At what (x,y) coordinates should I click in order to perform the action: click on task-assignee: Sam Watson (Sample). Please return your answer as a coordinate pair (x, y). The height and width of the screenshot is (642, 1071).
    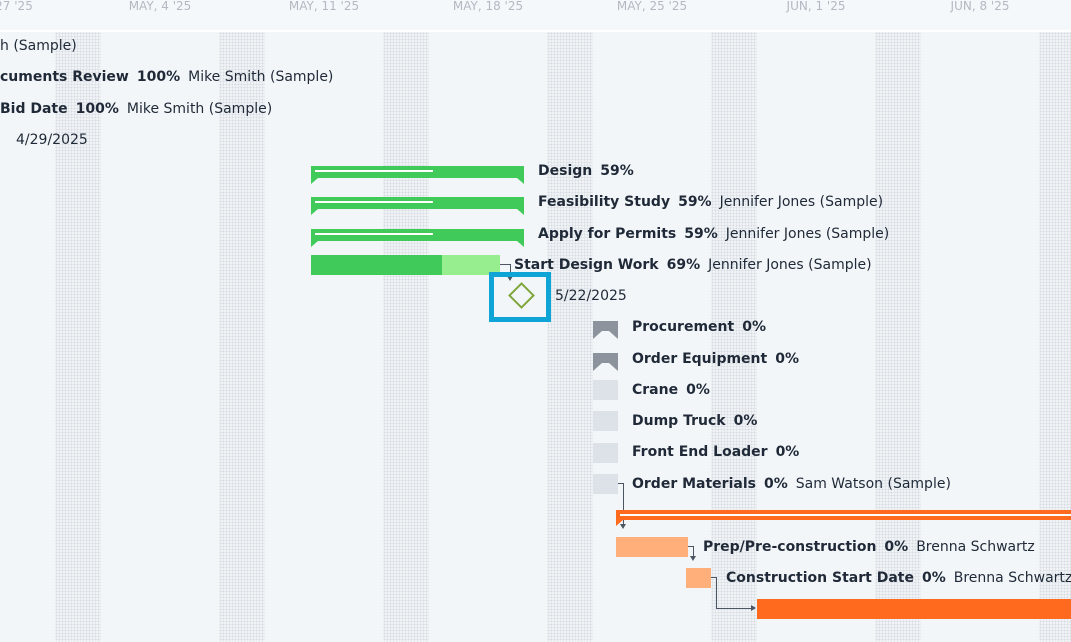
    Looking at the image, I should click on (873, 484).